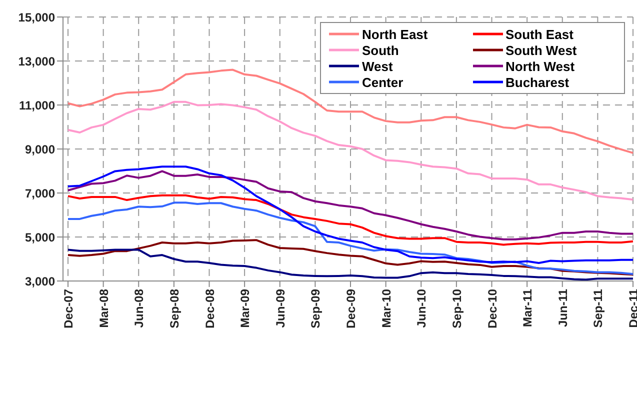 The image size is (637, 405). Describe the element at coordinates (174, 308) in the screenshot. I see `x-tick-label: Sep-08` at that location.